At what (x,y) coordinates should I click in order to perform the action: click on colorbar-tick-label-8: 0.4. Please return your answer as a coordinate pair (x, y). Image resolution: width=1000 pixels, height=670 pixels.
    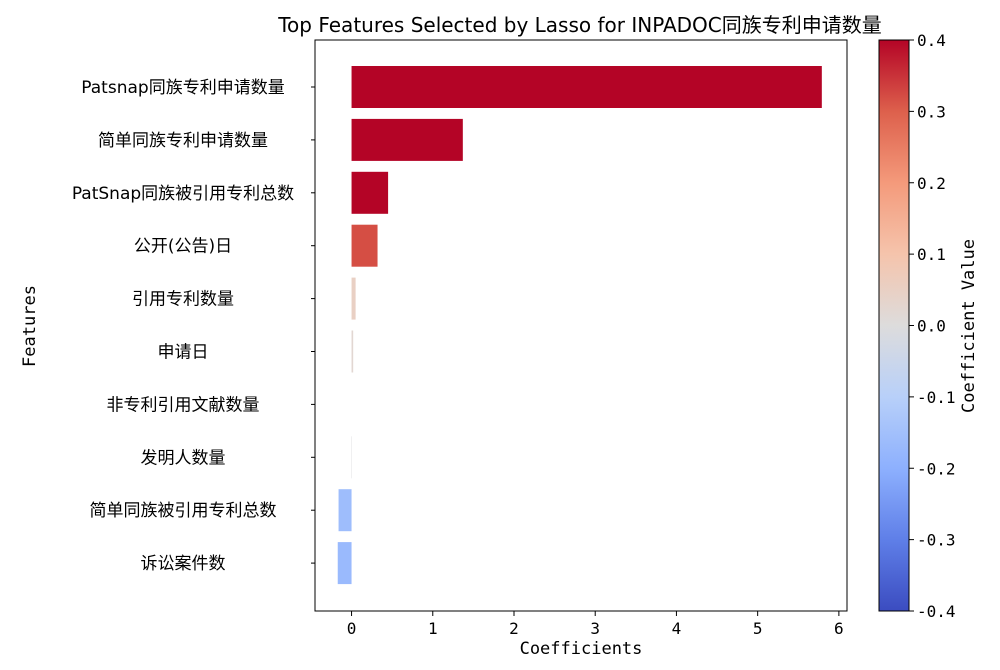
    Looking at the image, I should click on (931, 40).